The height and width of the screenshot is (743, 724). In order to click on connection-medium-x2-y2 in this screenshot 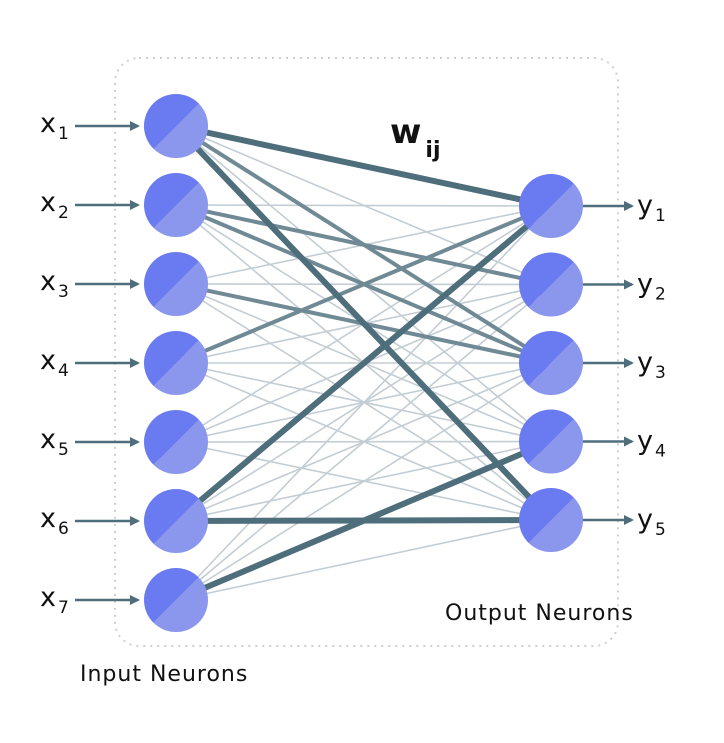, I will do `click(363, 245)`.